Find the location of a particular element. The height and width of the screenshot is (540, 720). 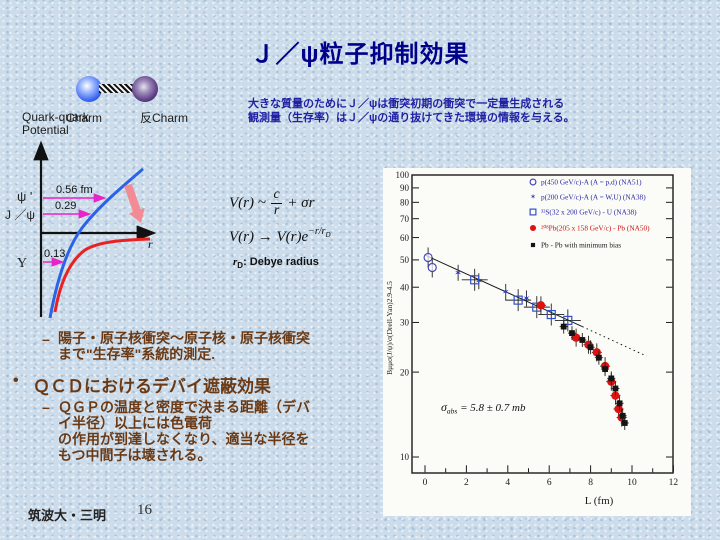

eq2-main: V(r) → V(r)e is located at coordinates (269, 237).